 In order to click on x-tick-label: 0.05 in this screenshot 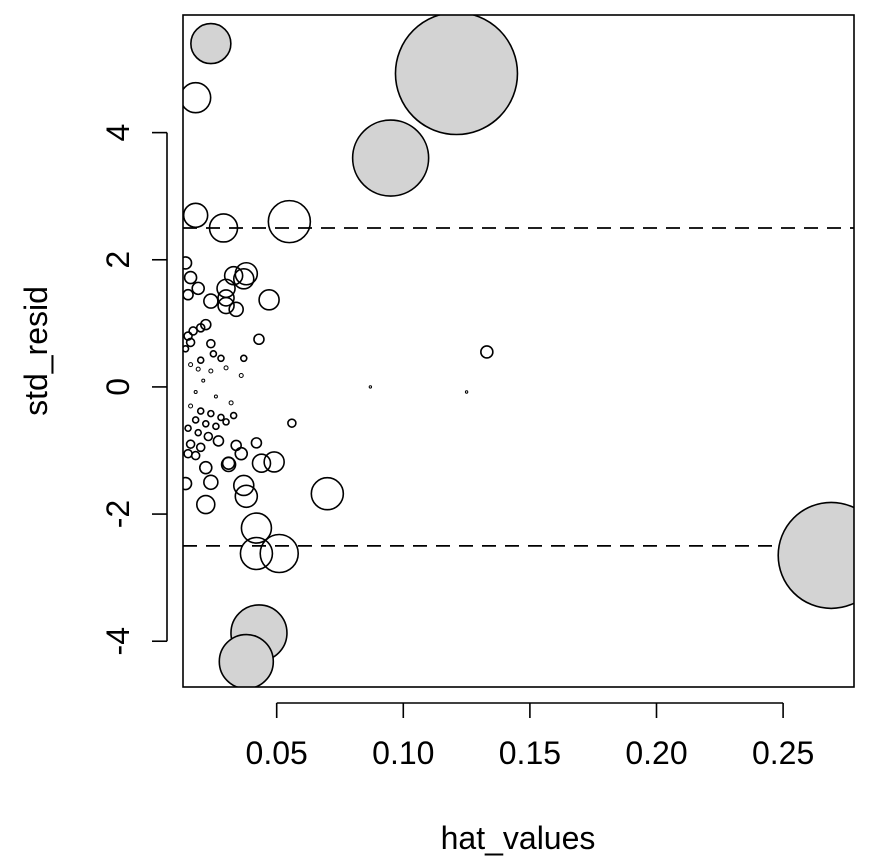, I will do `click(277, 753)`.